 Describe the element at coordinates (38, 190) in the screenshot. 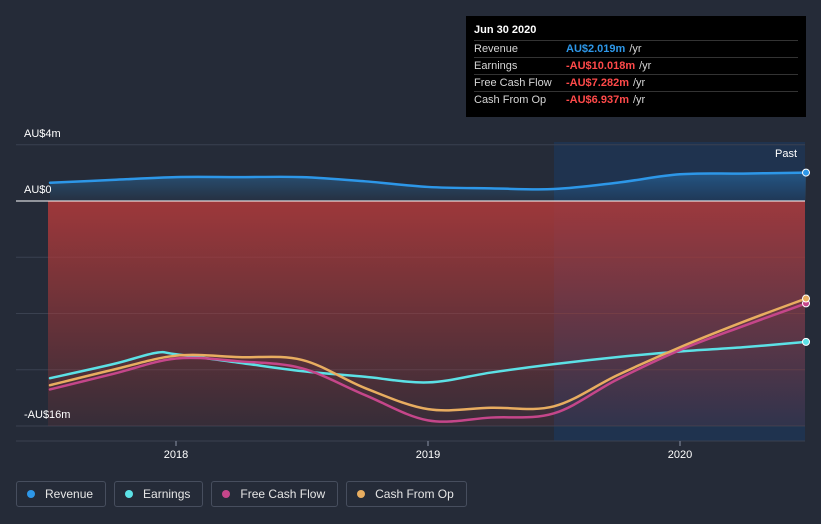

I see `y-tick-label: AU$0` at that location.